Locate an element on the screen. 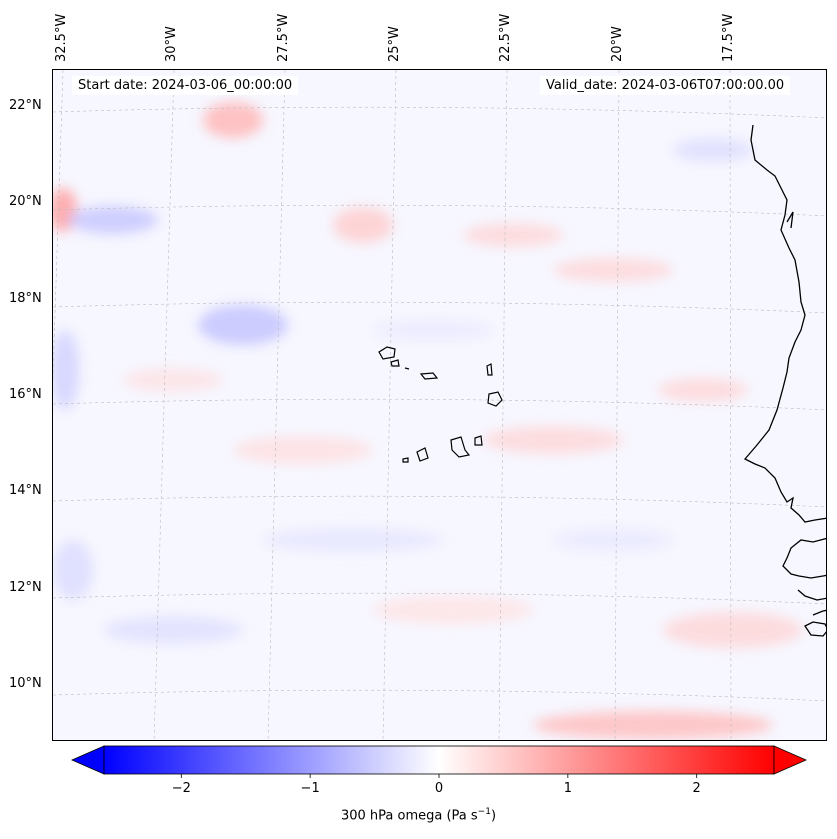 The height and width of the screenshot is (839, 837). lat-label: 16°N is located at coordinates (25, 394).